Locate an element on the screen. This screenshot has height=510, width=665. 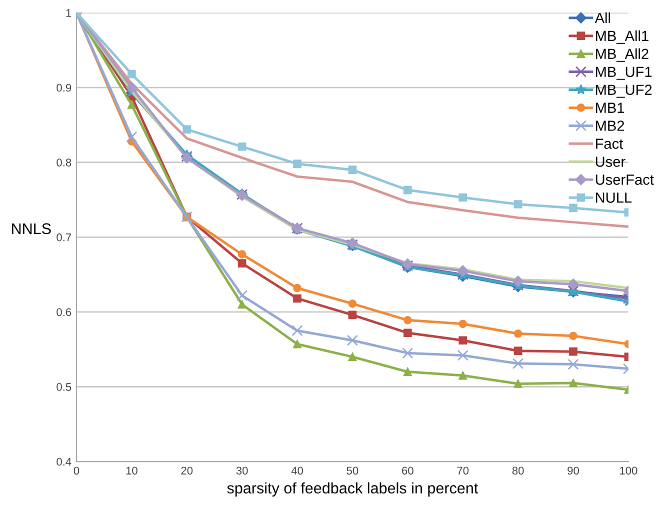
x-tick-label: 10 is located at coordinates (132, 470).